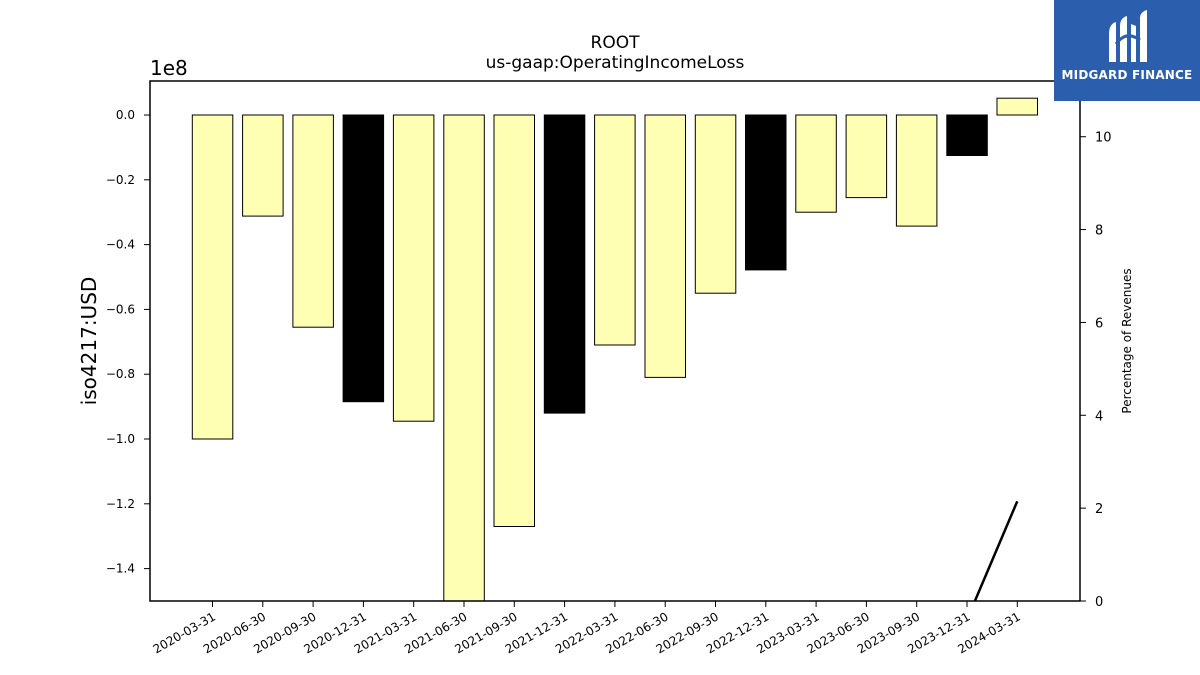 This screenshot has height=675, width=1200. I want to click on y2-axis-ticks: 0 2 4 6 8 10, so click(1096, 370).